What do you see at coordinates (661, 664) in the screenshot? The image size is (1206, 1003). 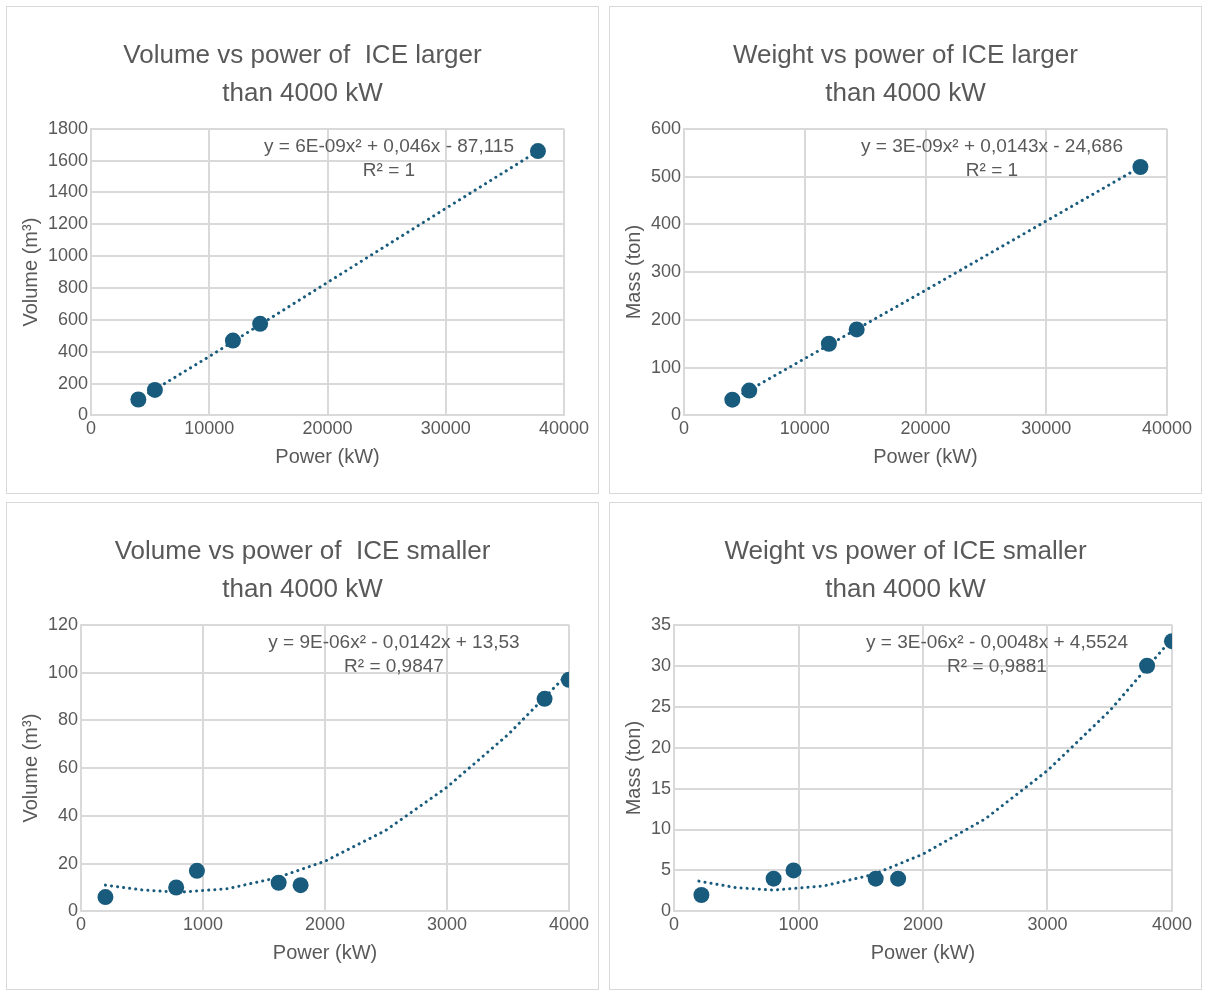 I see `y-tick-label: 30` at bounding box center [661, 664].